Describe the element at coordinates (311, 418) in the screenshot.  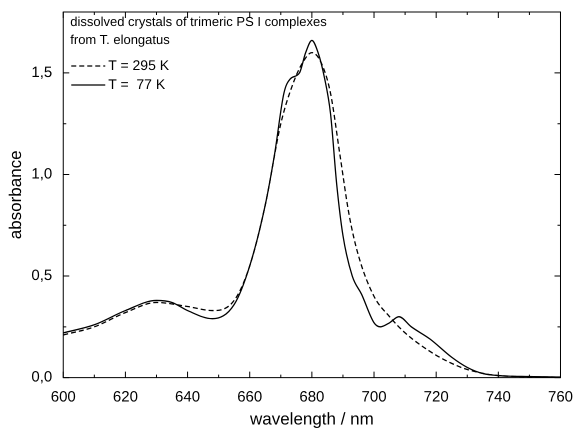
I see `x-axis-title: wavelength / nm` at that location.